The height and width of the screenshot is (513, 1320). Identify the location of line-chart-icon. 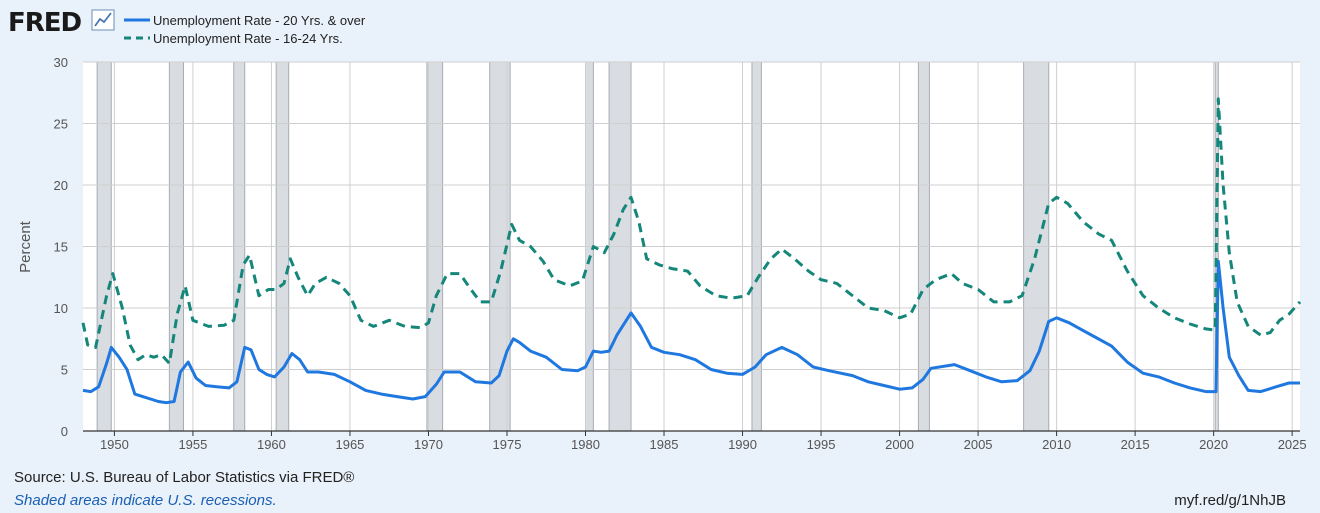
(103, 20).